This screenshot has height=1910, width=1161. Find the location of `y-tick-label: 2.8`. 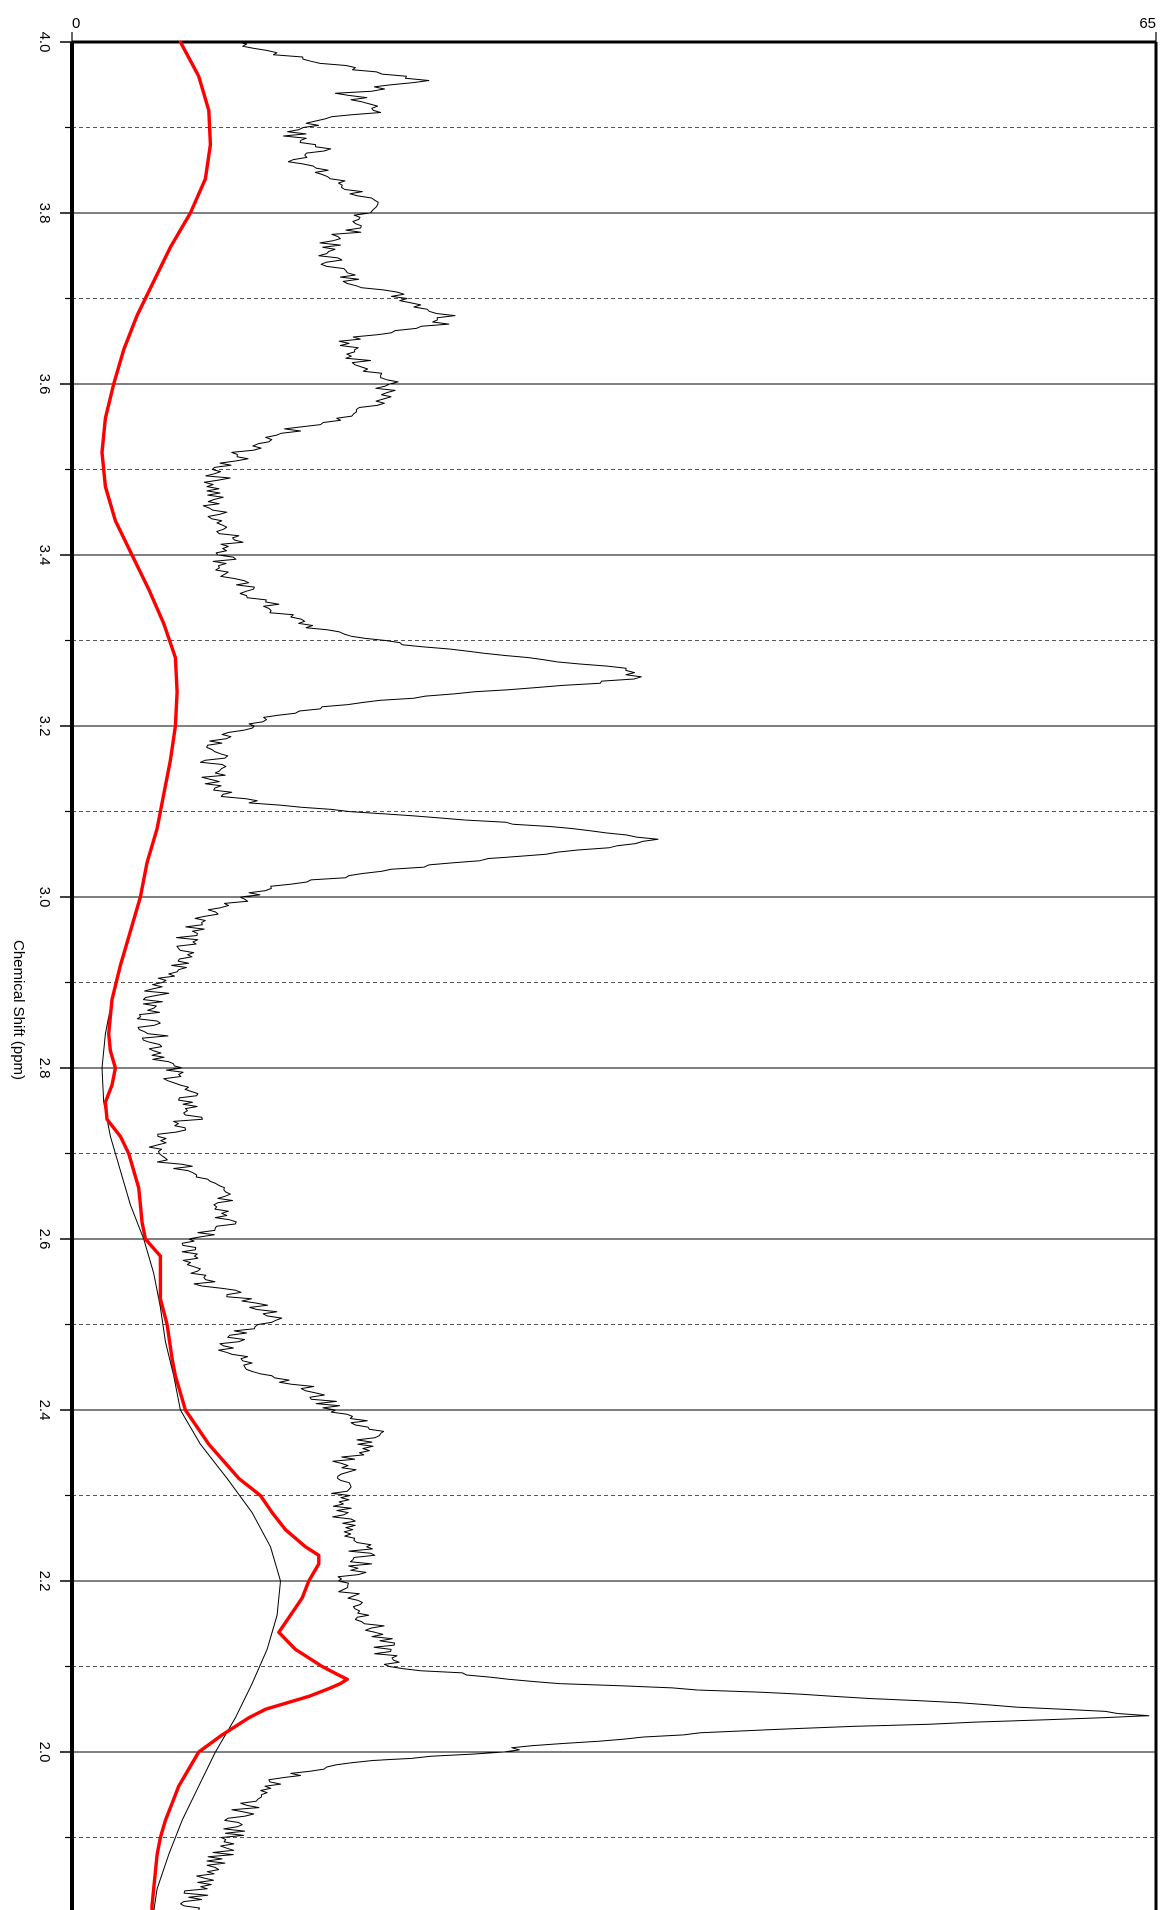

y-tick-label: 2.8 is located at coordinates (44, 1068).